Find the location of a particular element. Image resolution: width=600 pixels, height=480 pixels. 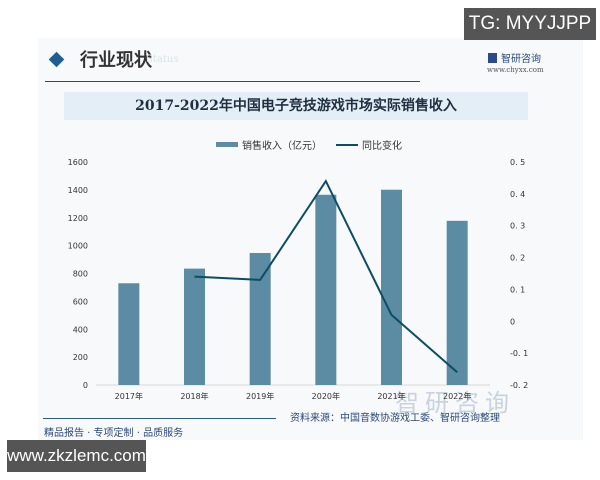

brand-logo: 智研咨询 is located at coordinates (514, 57).